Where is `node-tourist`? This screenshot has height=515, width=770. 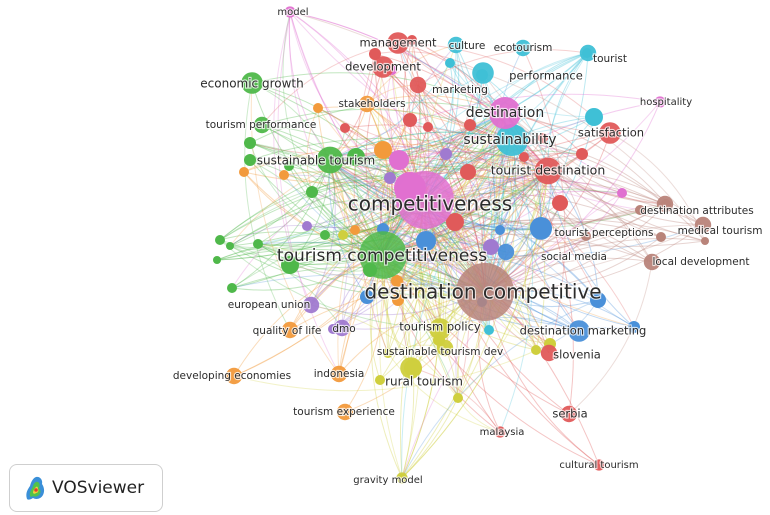 node-tourist is located at coordinates (588, 53).